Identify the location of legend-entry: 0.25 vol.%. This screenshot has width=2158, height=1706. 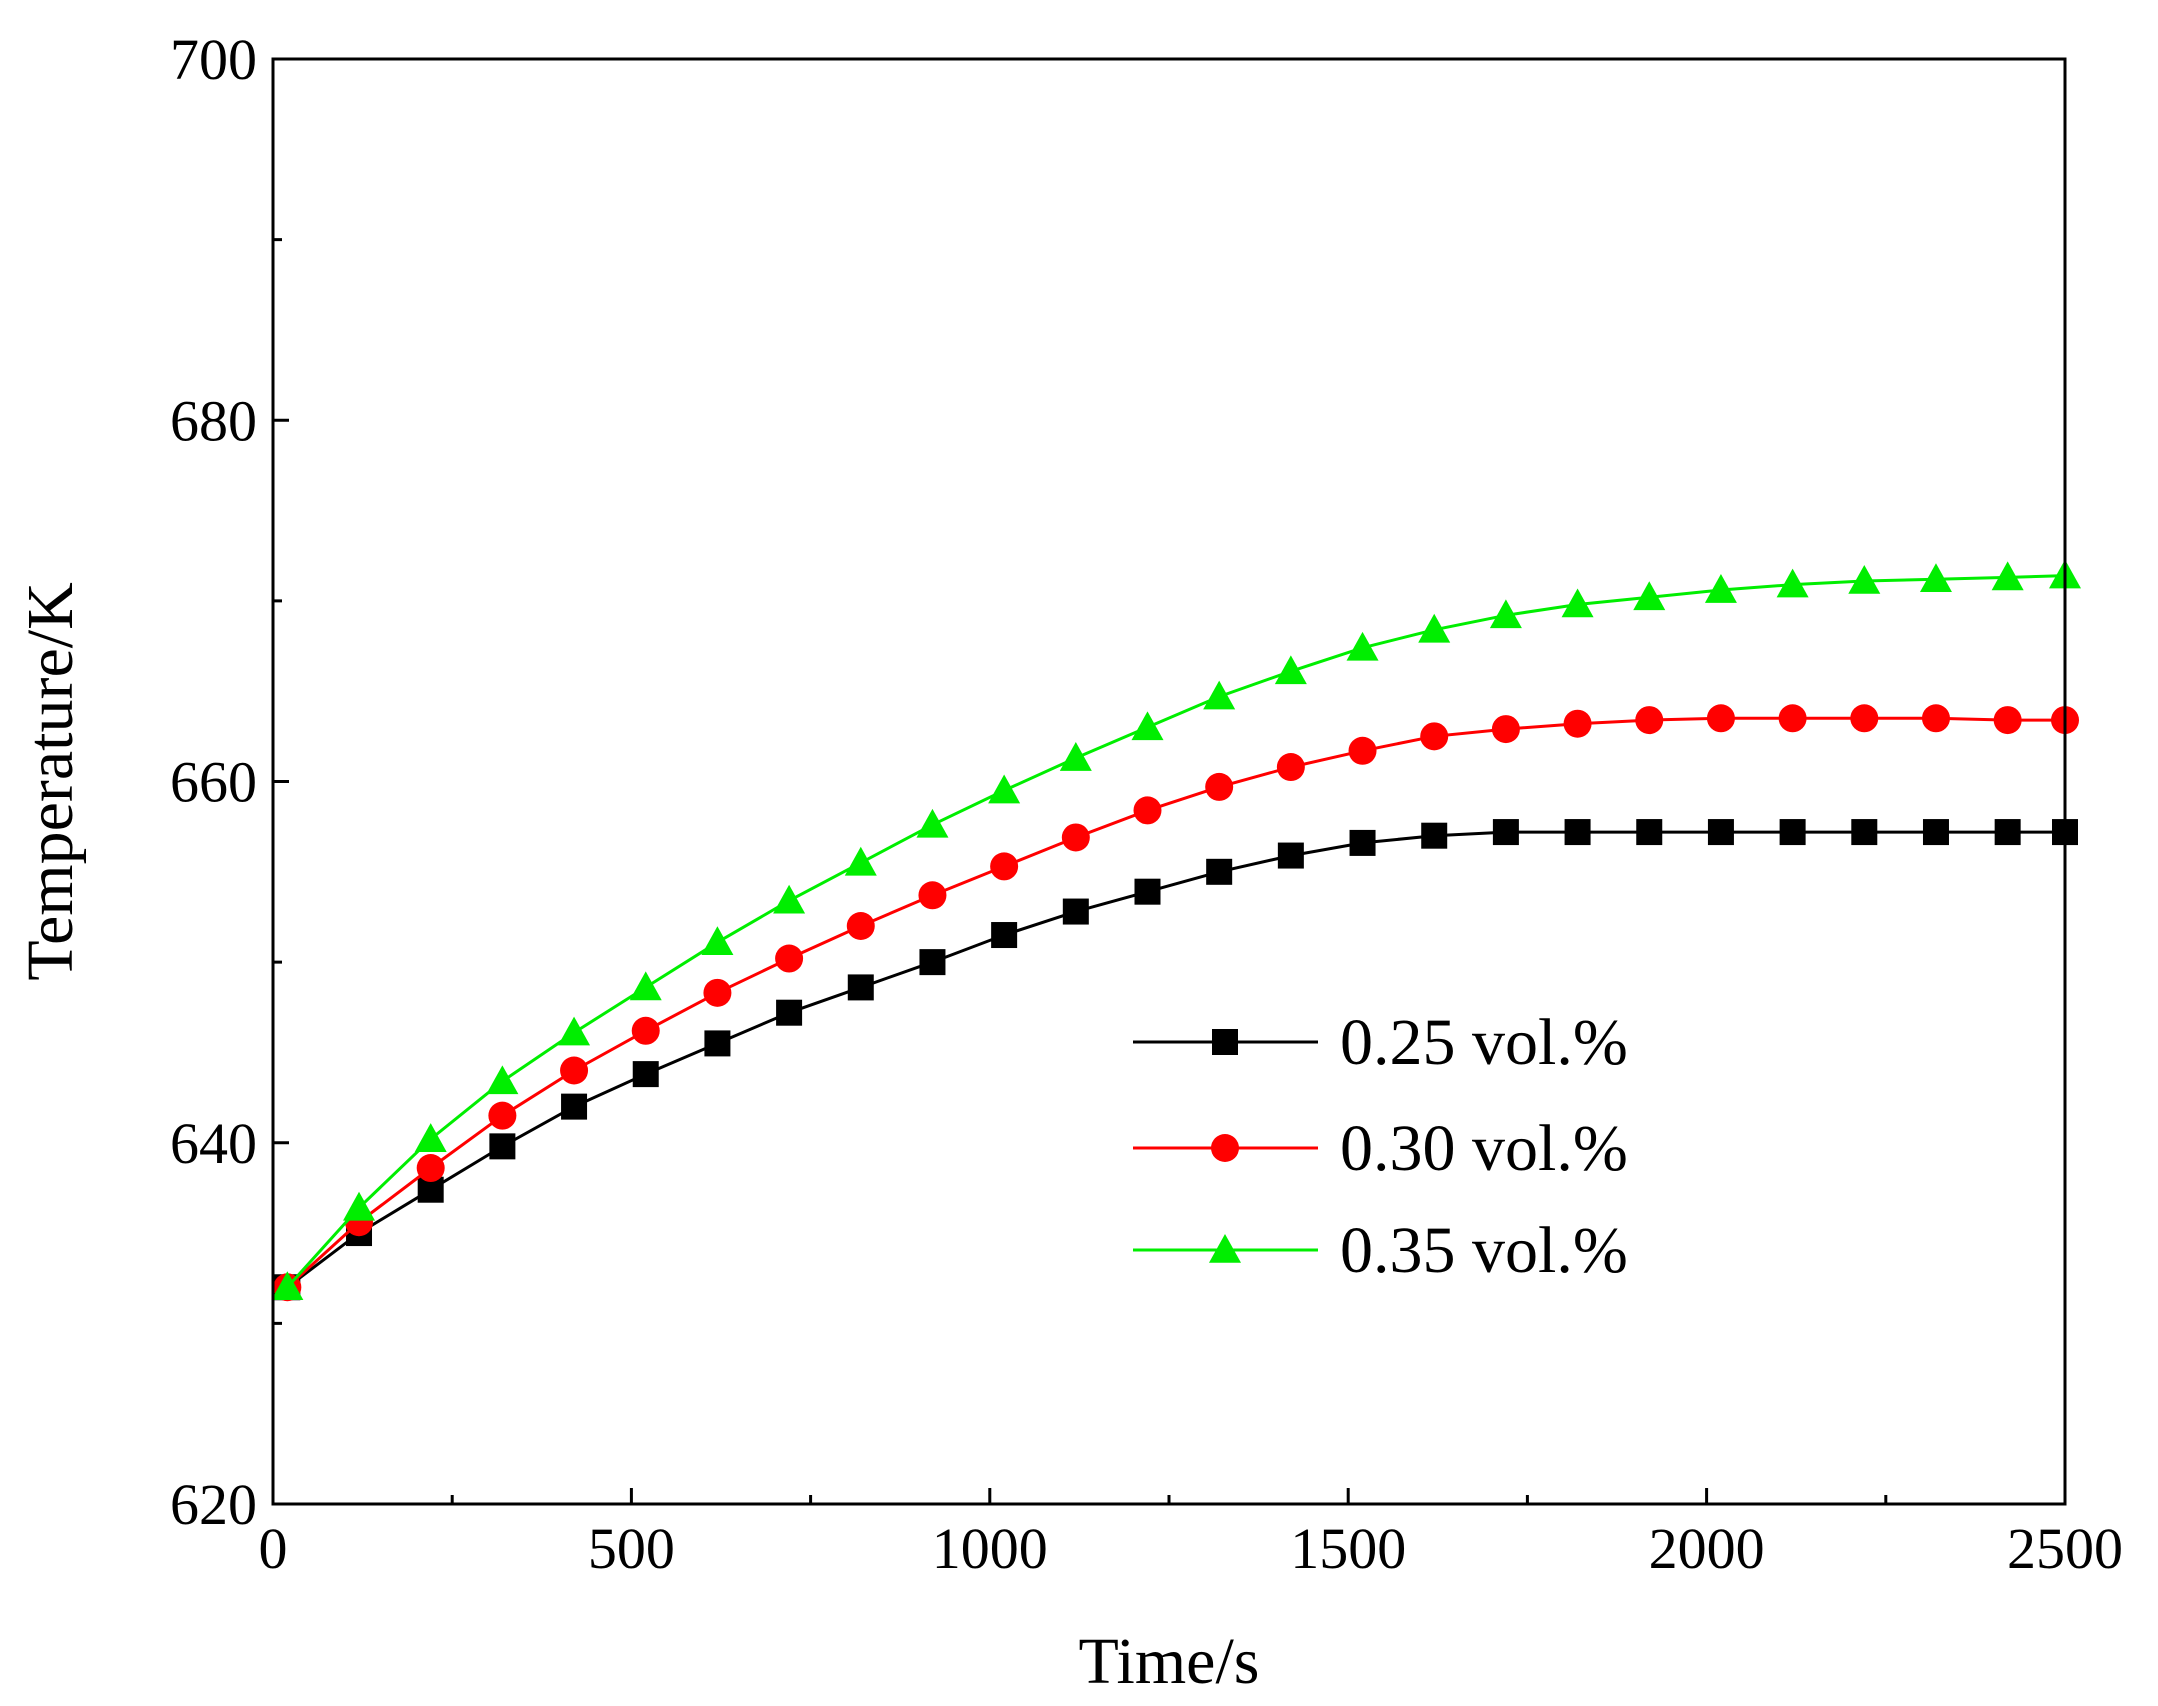
(1380, 1042).